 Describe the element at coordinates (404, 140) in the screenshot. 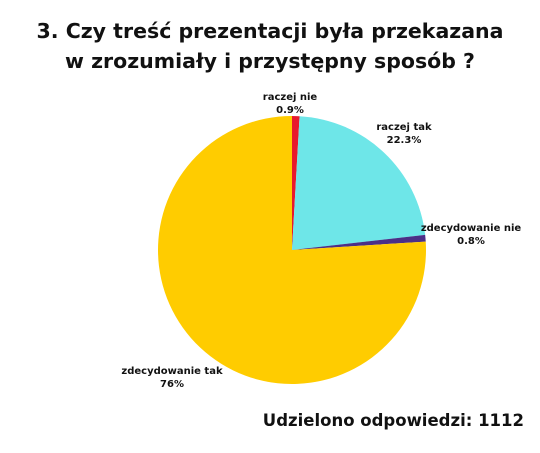

I see `slice-value-raczej-tak: 22.3%` at that location.